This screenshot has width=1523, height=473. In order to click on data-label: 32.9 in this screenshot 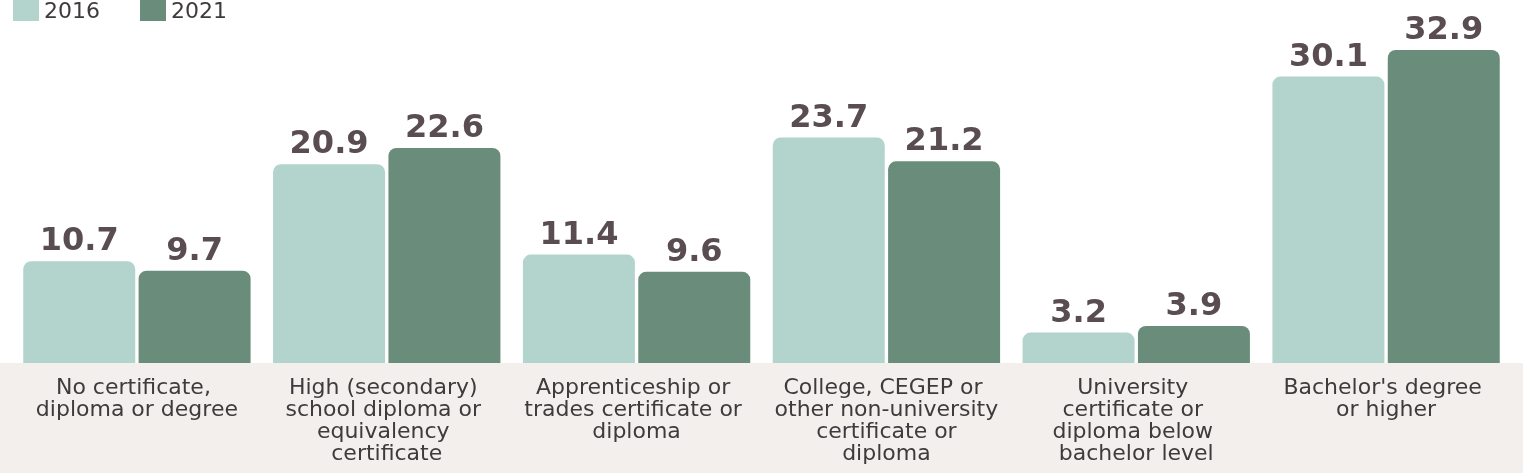, I will do `click(1444, 27)`.